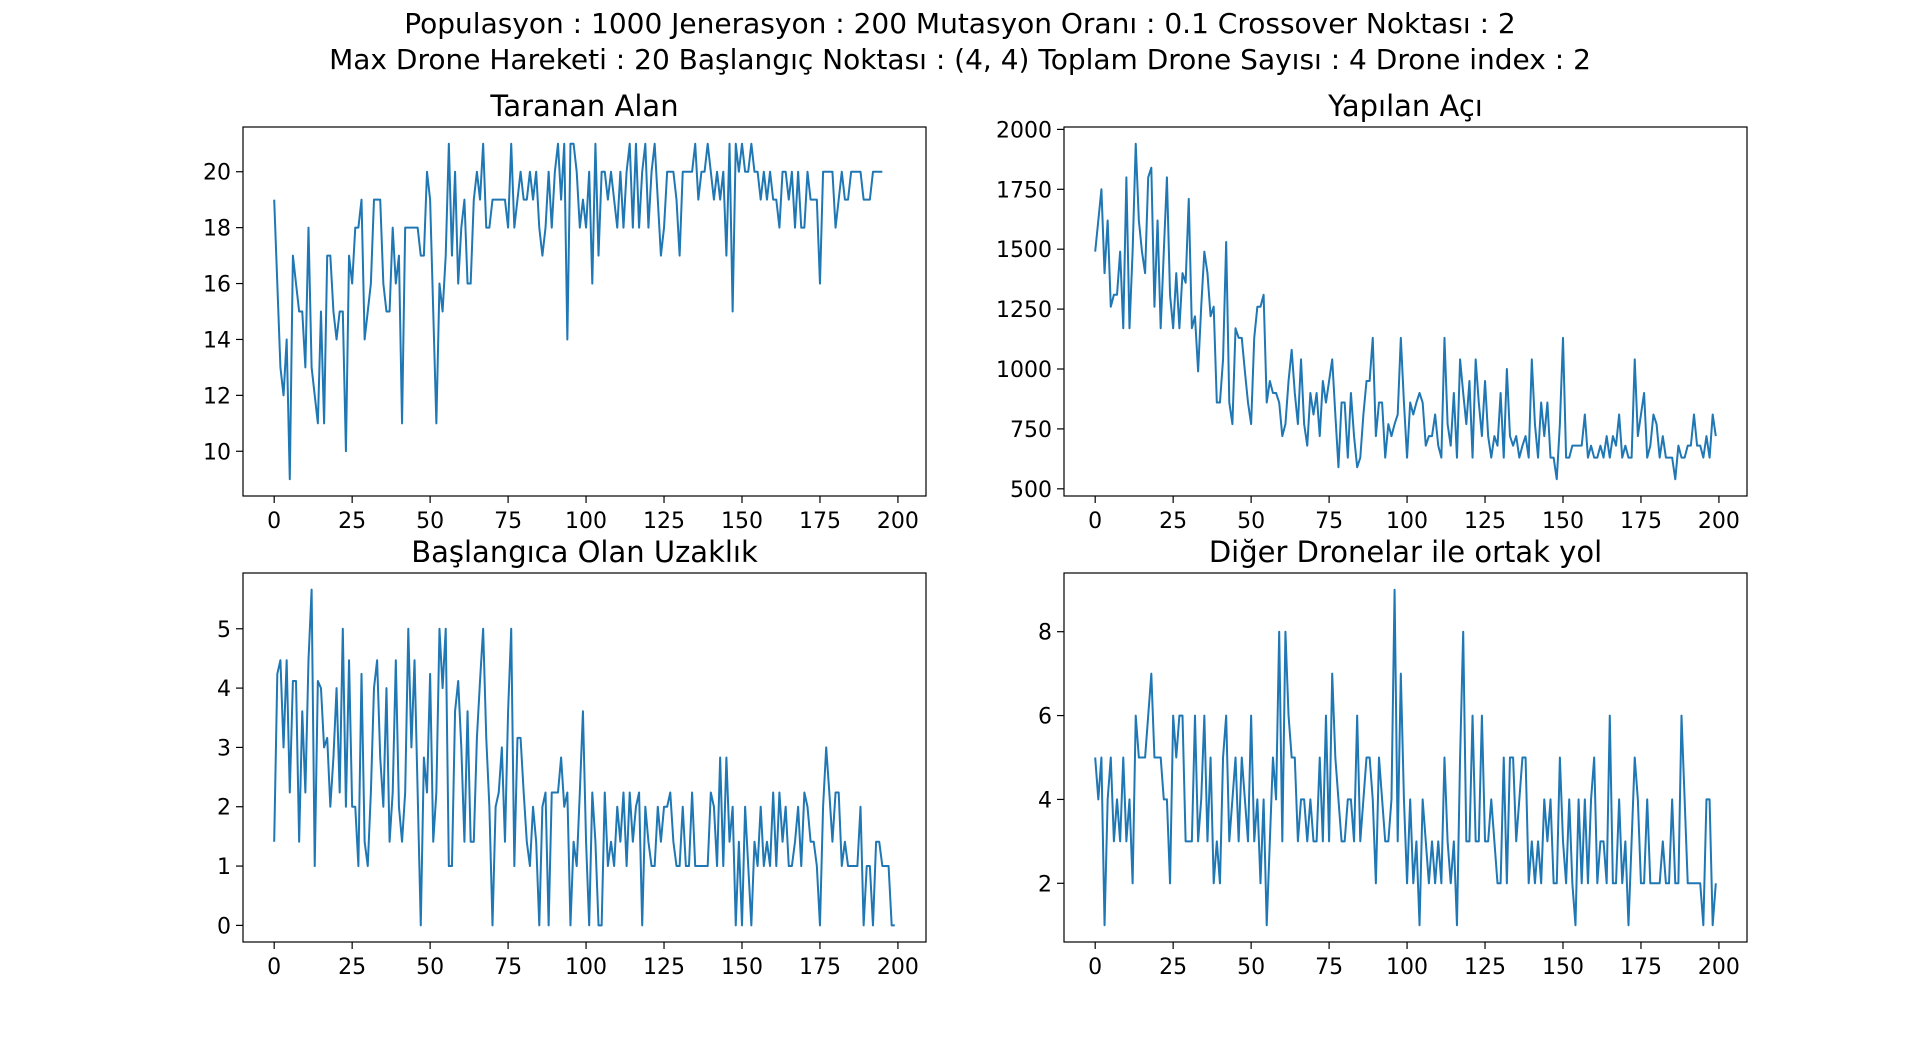 This screenshot has width=1920, height=1046. Describe the element at coordinates (224, 630) in the screenshot. I see `y-tick-label: 5` at that location.